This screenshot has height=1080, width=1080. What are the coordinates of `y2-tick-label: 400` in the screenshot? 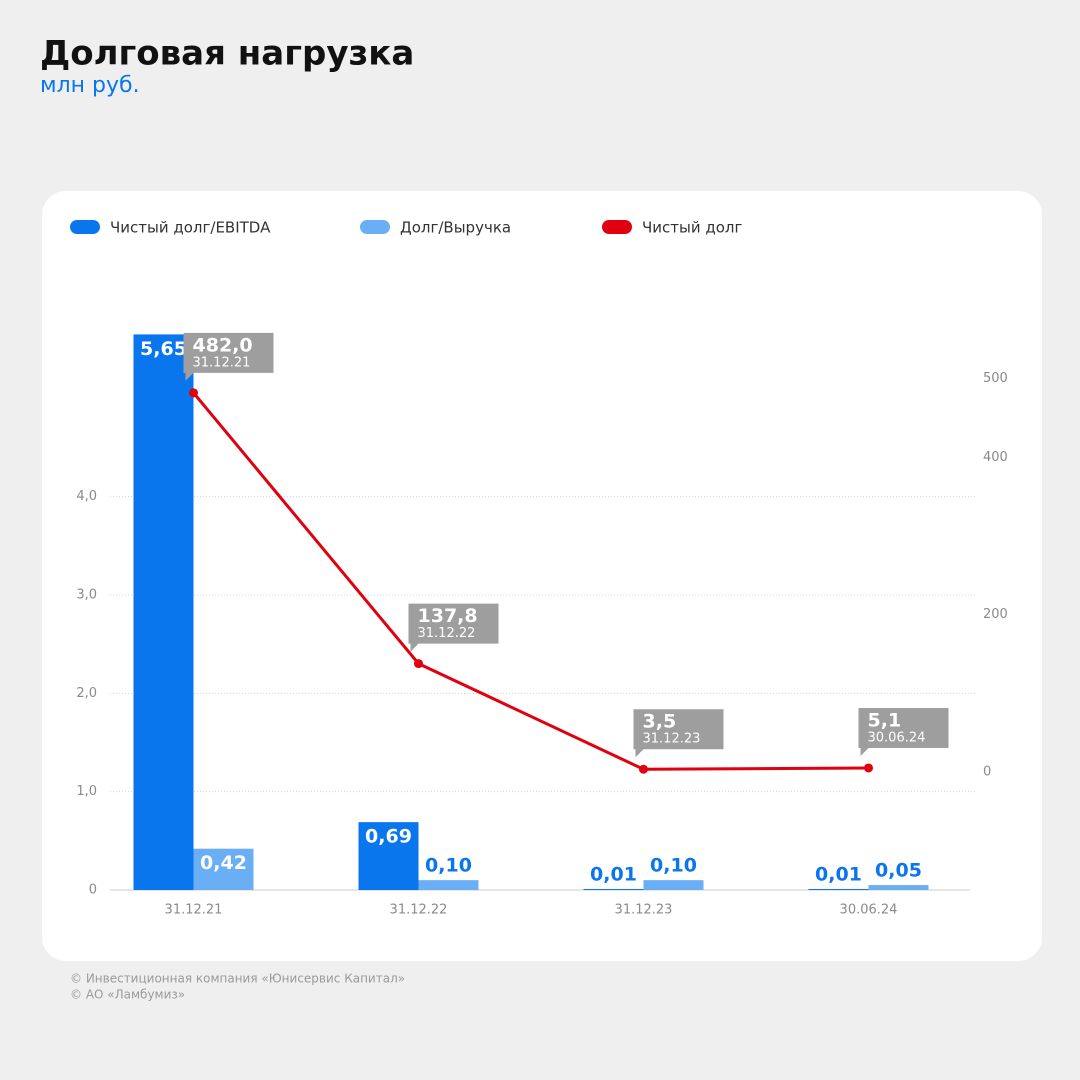 It's located at (995, 457).